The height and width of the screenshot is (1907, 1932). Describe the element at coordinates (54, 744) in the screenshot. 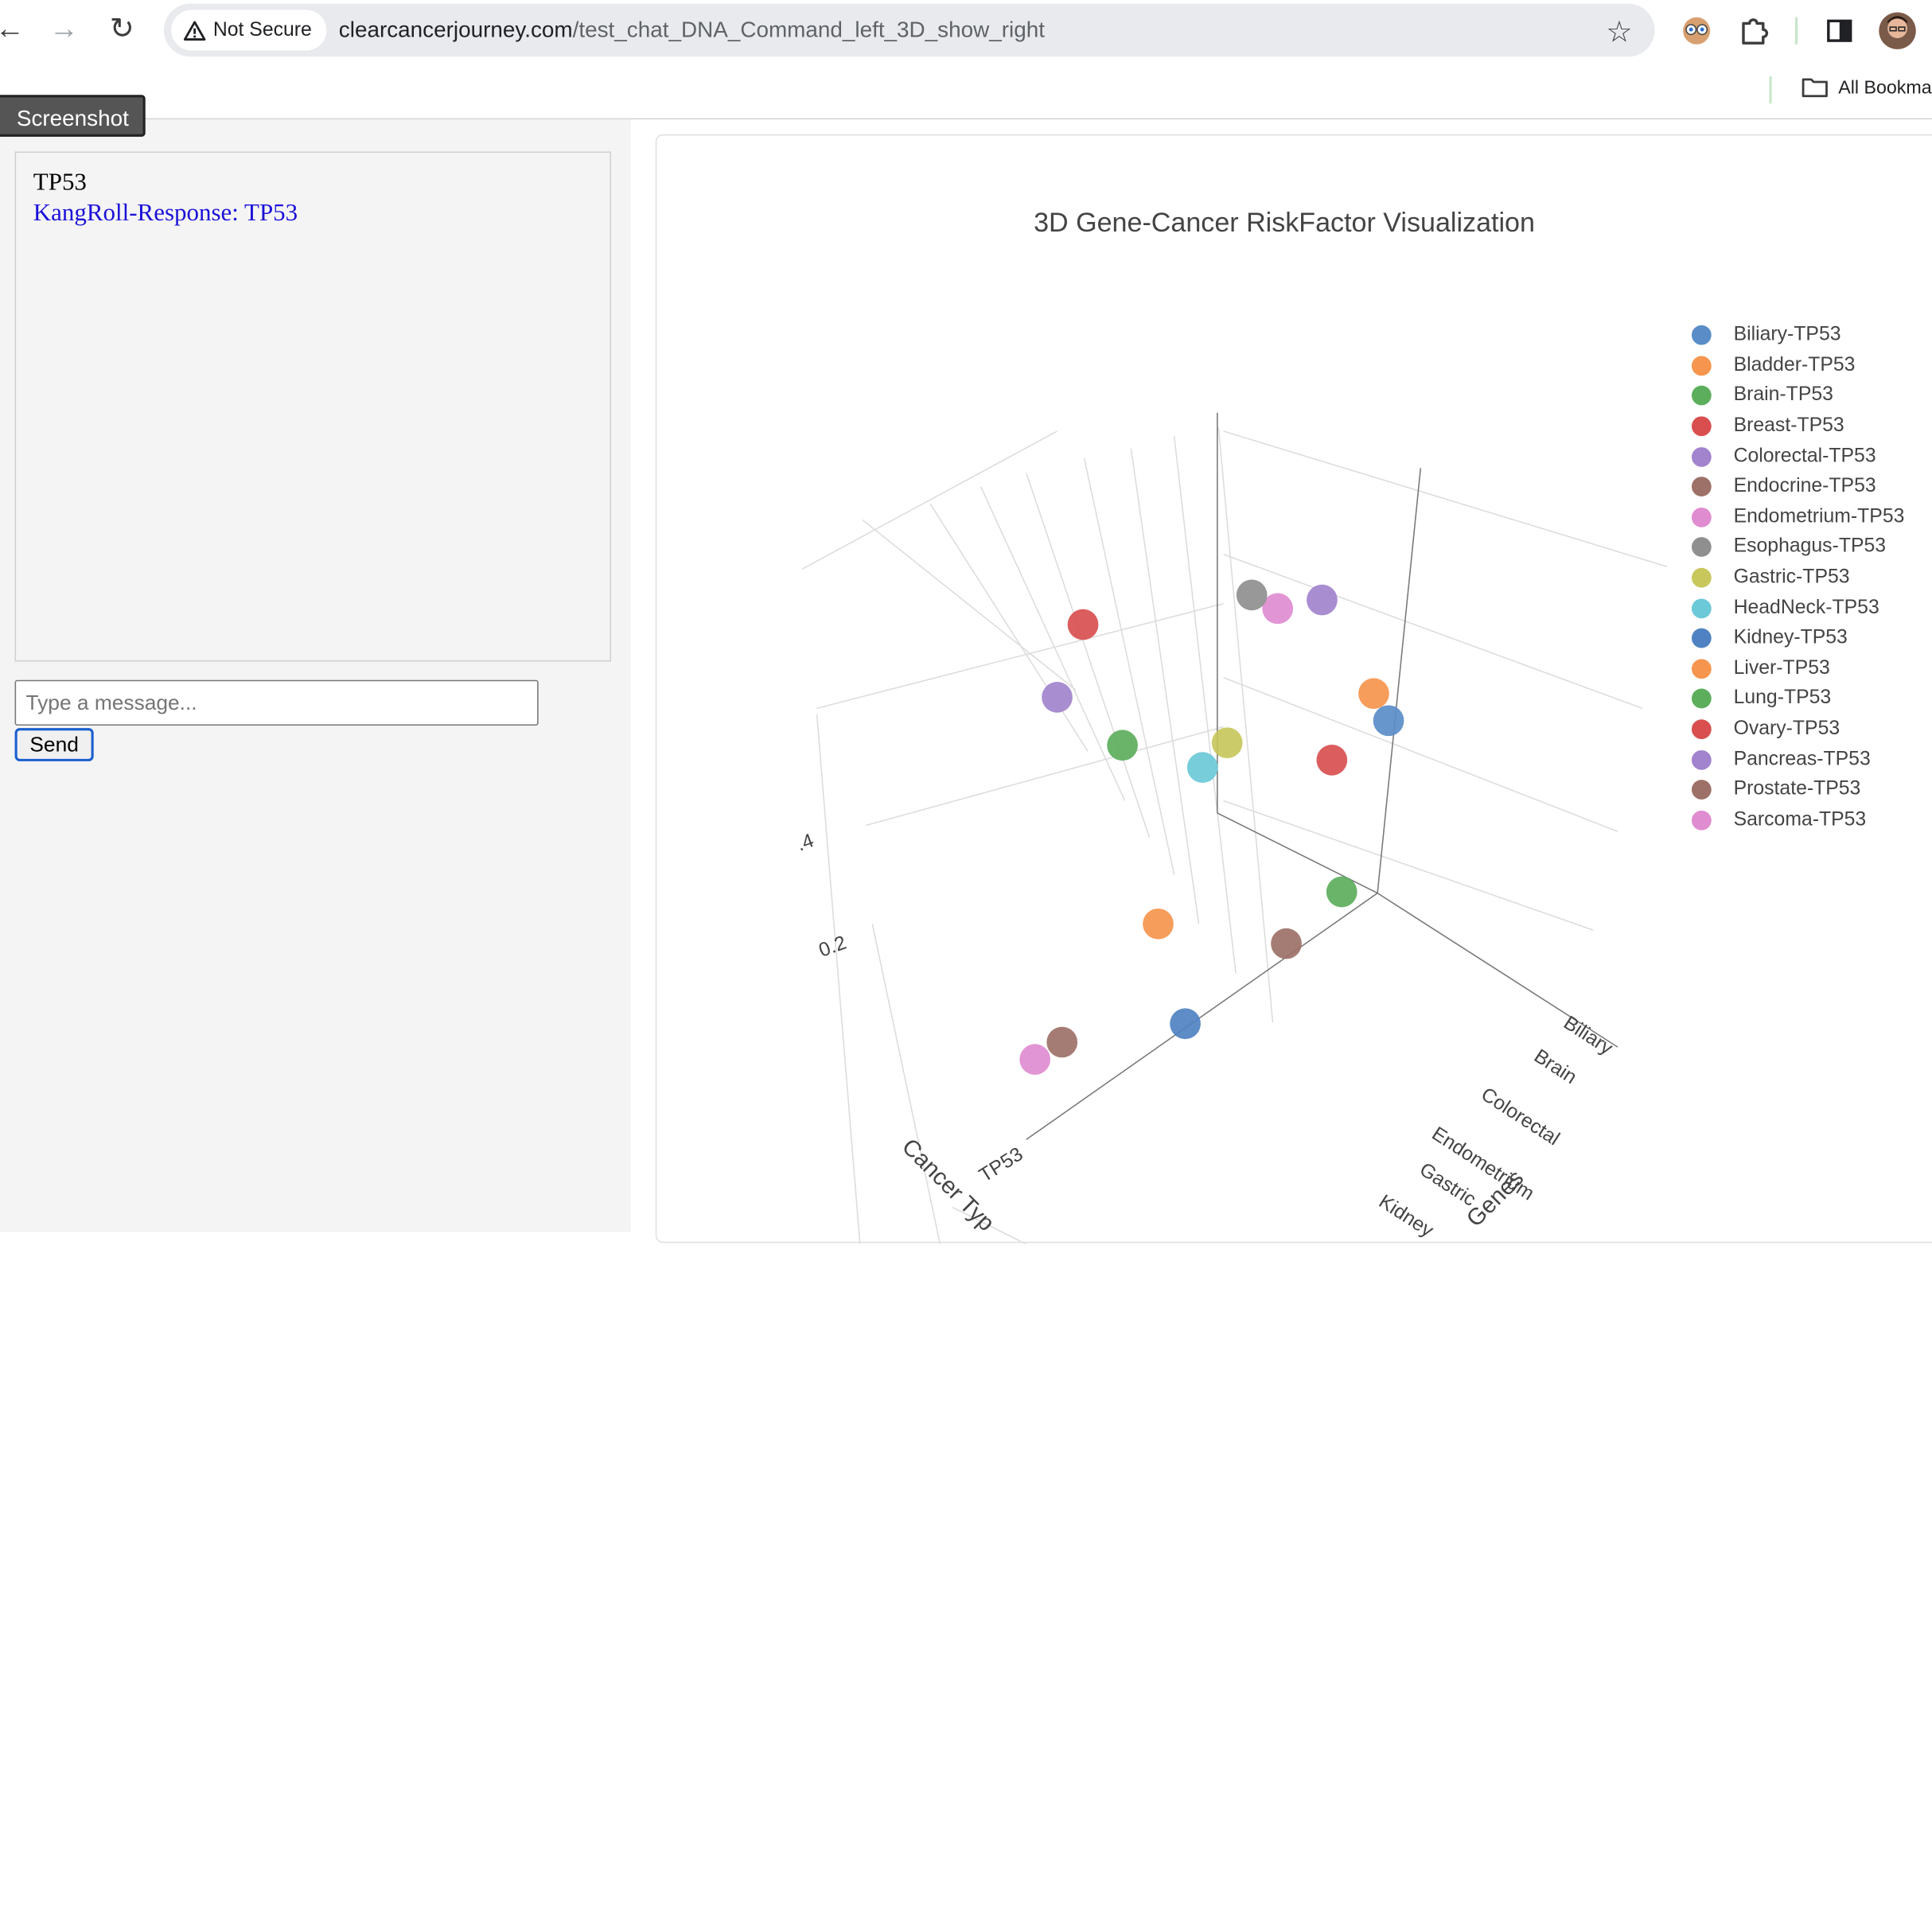

I see `send-button: Send` at that location.